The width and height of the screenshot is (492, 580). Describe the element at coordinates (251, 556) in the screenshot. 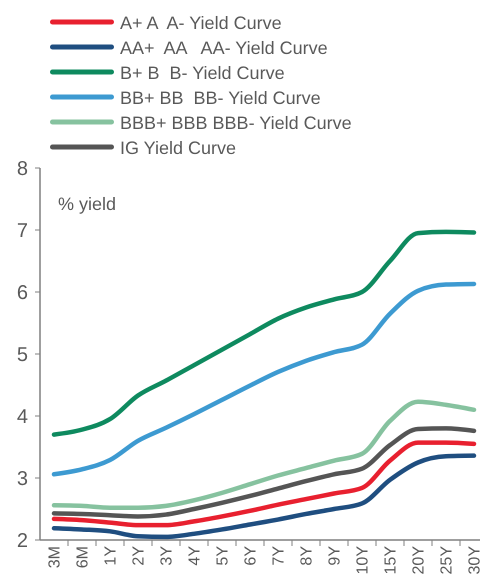

I see `x-tick-label: 6Y` at that location.